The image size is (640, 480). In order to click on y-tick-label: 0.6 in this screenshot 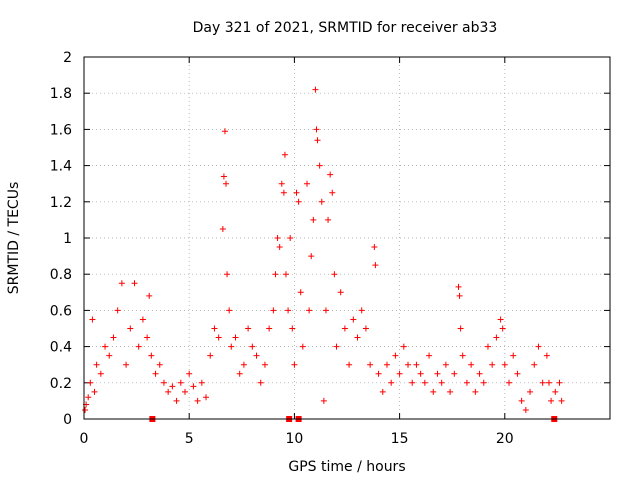, I will do `click(61, 311)`.